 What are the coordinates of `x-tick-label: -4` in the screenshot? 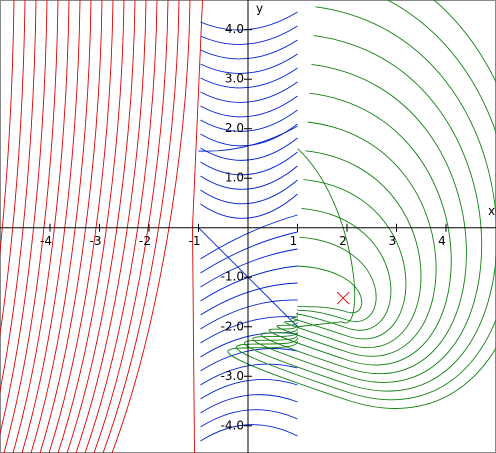 It's located at (46, 241).